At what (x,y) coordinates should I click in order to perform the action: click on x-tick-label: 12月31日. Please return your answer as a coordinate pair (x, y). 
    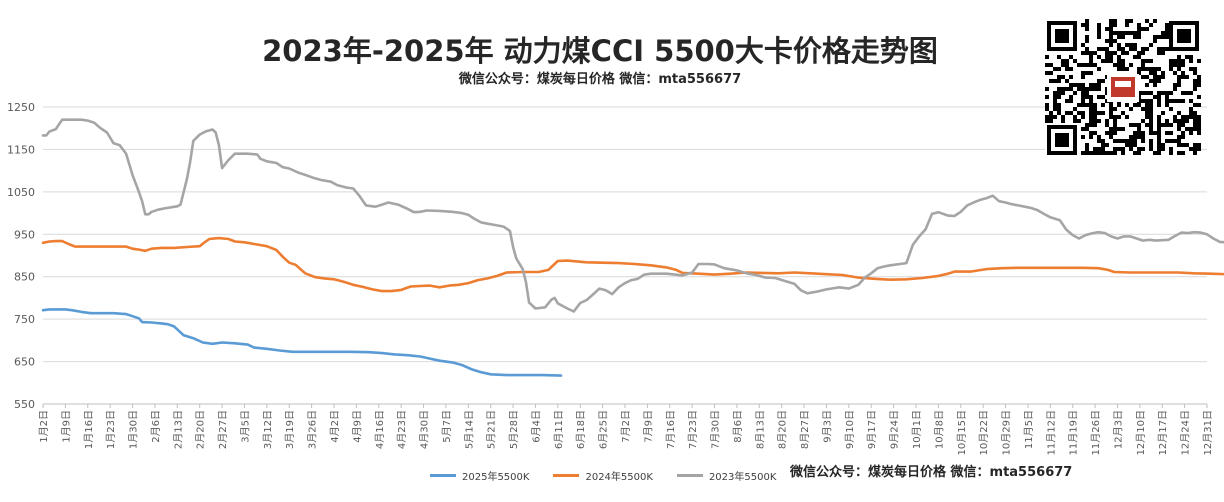
    Looking at the image, I should click on (1208, 432).